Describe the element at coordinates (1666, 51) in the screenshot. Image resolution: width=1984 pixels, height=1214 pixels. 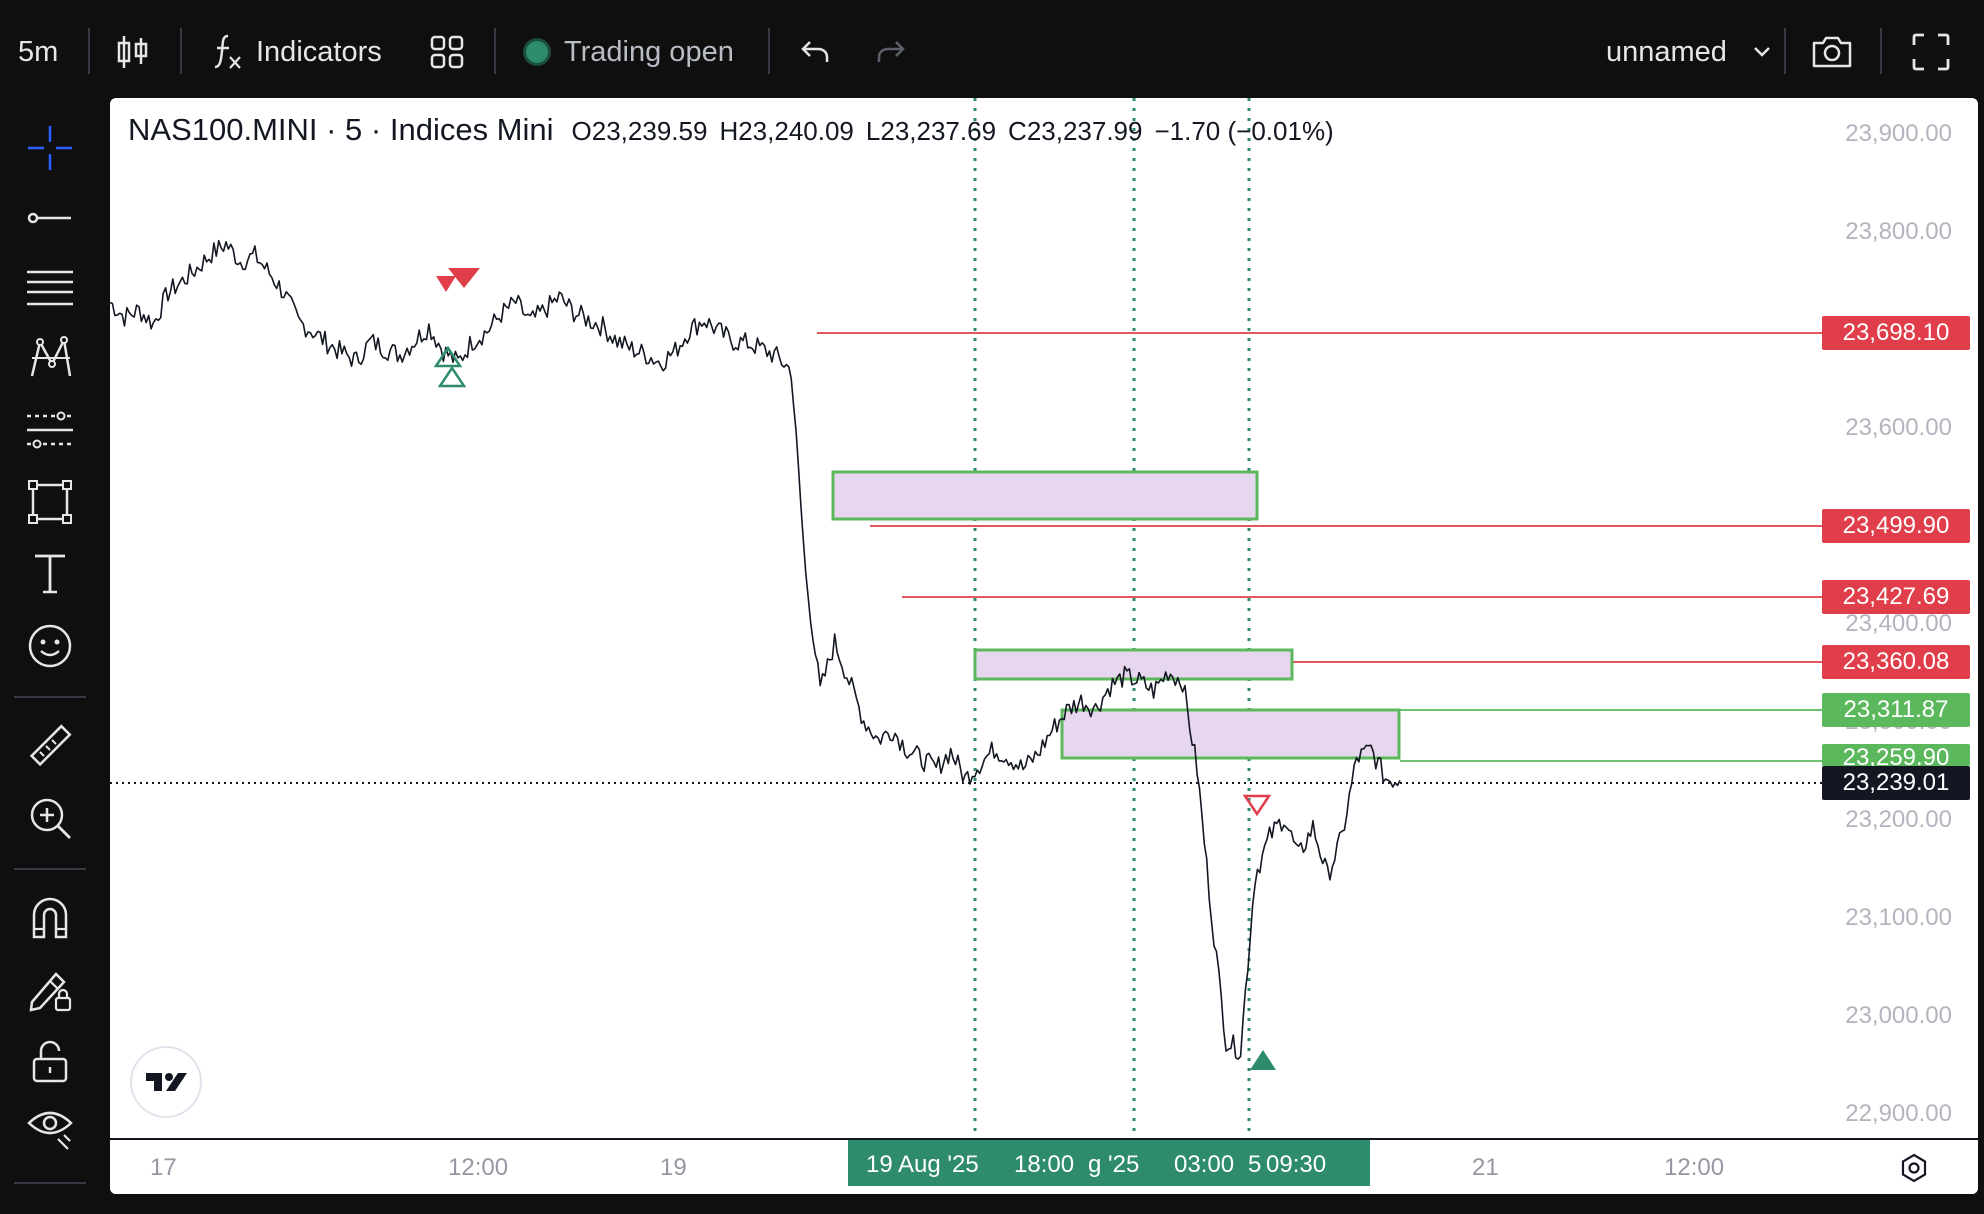
I see `layout-name: unnamed` at that location.